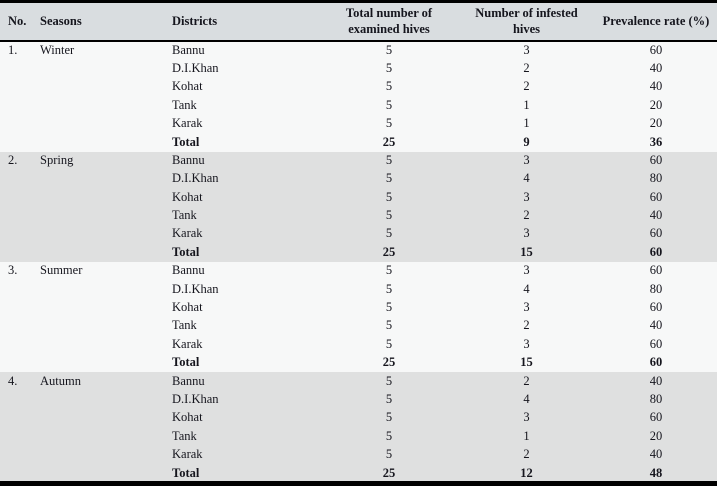  What do you see at coordinates (358, 50) in the screenshot?
I see `table-row: 1. Winter Bannu 5 3 60` at bounding box center [358, 50].